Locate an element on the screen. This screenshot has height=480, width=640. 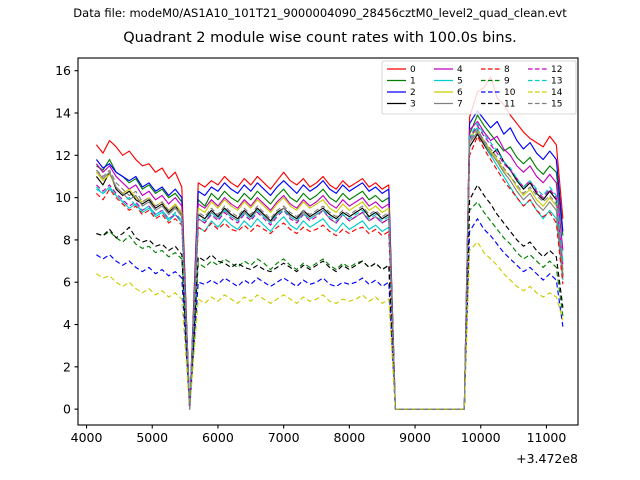
x-tick-label: 7000 is located at coordinates (284, 437).